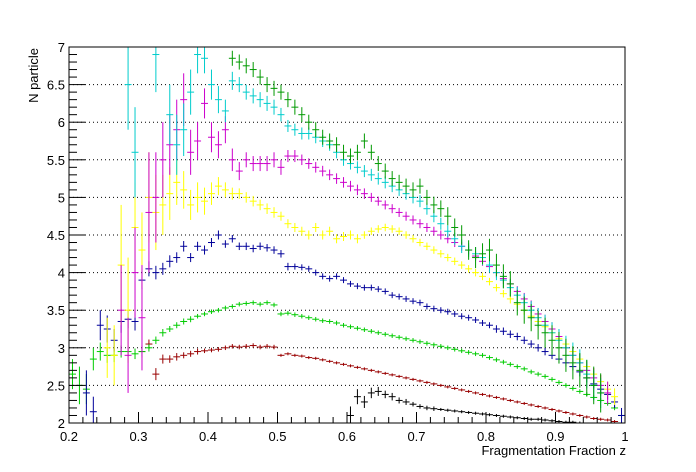  I want to click on x-tick-label: 0.3, so click(138, 436).